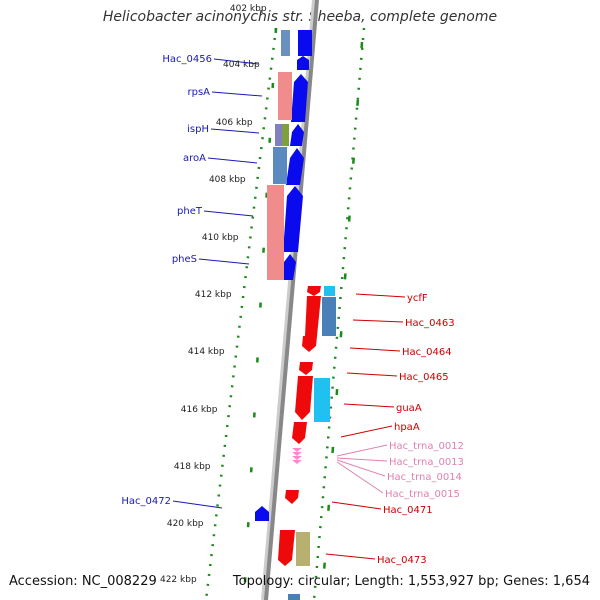 The image size is (600, 600). Describe the element at coordinates (426, 462) in the screenshot. I see `gene-label-hac-trna-0013: Hac_trna_0013` at that location.